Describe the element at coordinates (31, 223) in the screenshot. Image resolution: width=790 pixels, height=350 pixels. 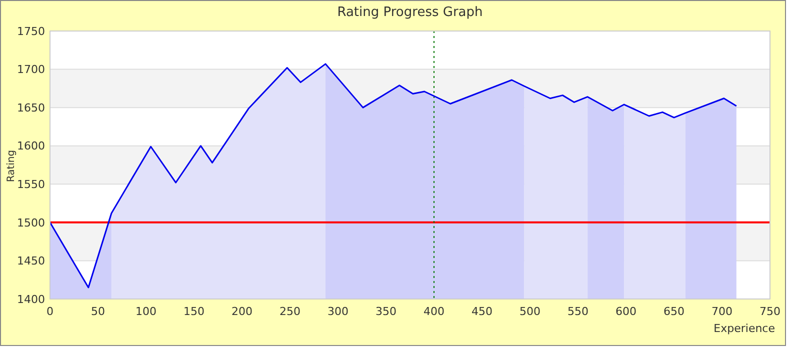
I see `y-tick-label: 1500` at that location.